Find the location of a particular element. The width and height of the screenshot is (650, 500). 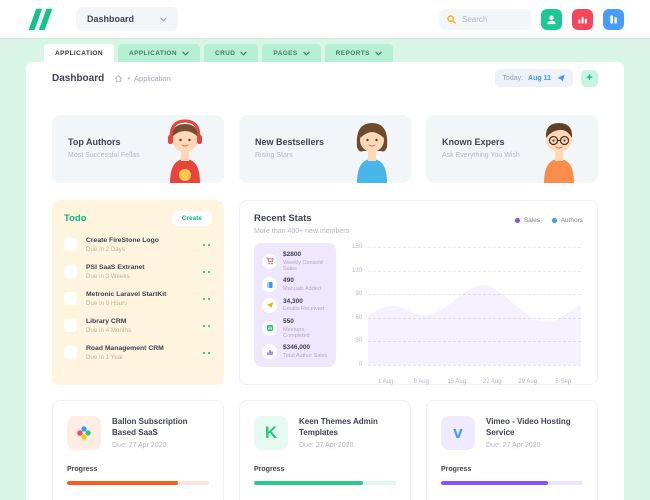

stat-value: $346,000 is located at coordinates (297, 348).